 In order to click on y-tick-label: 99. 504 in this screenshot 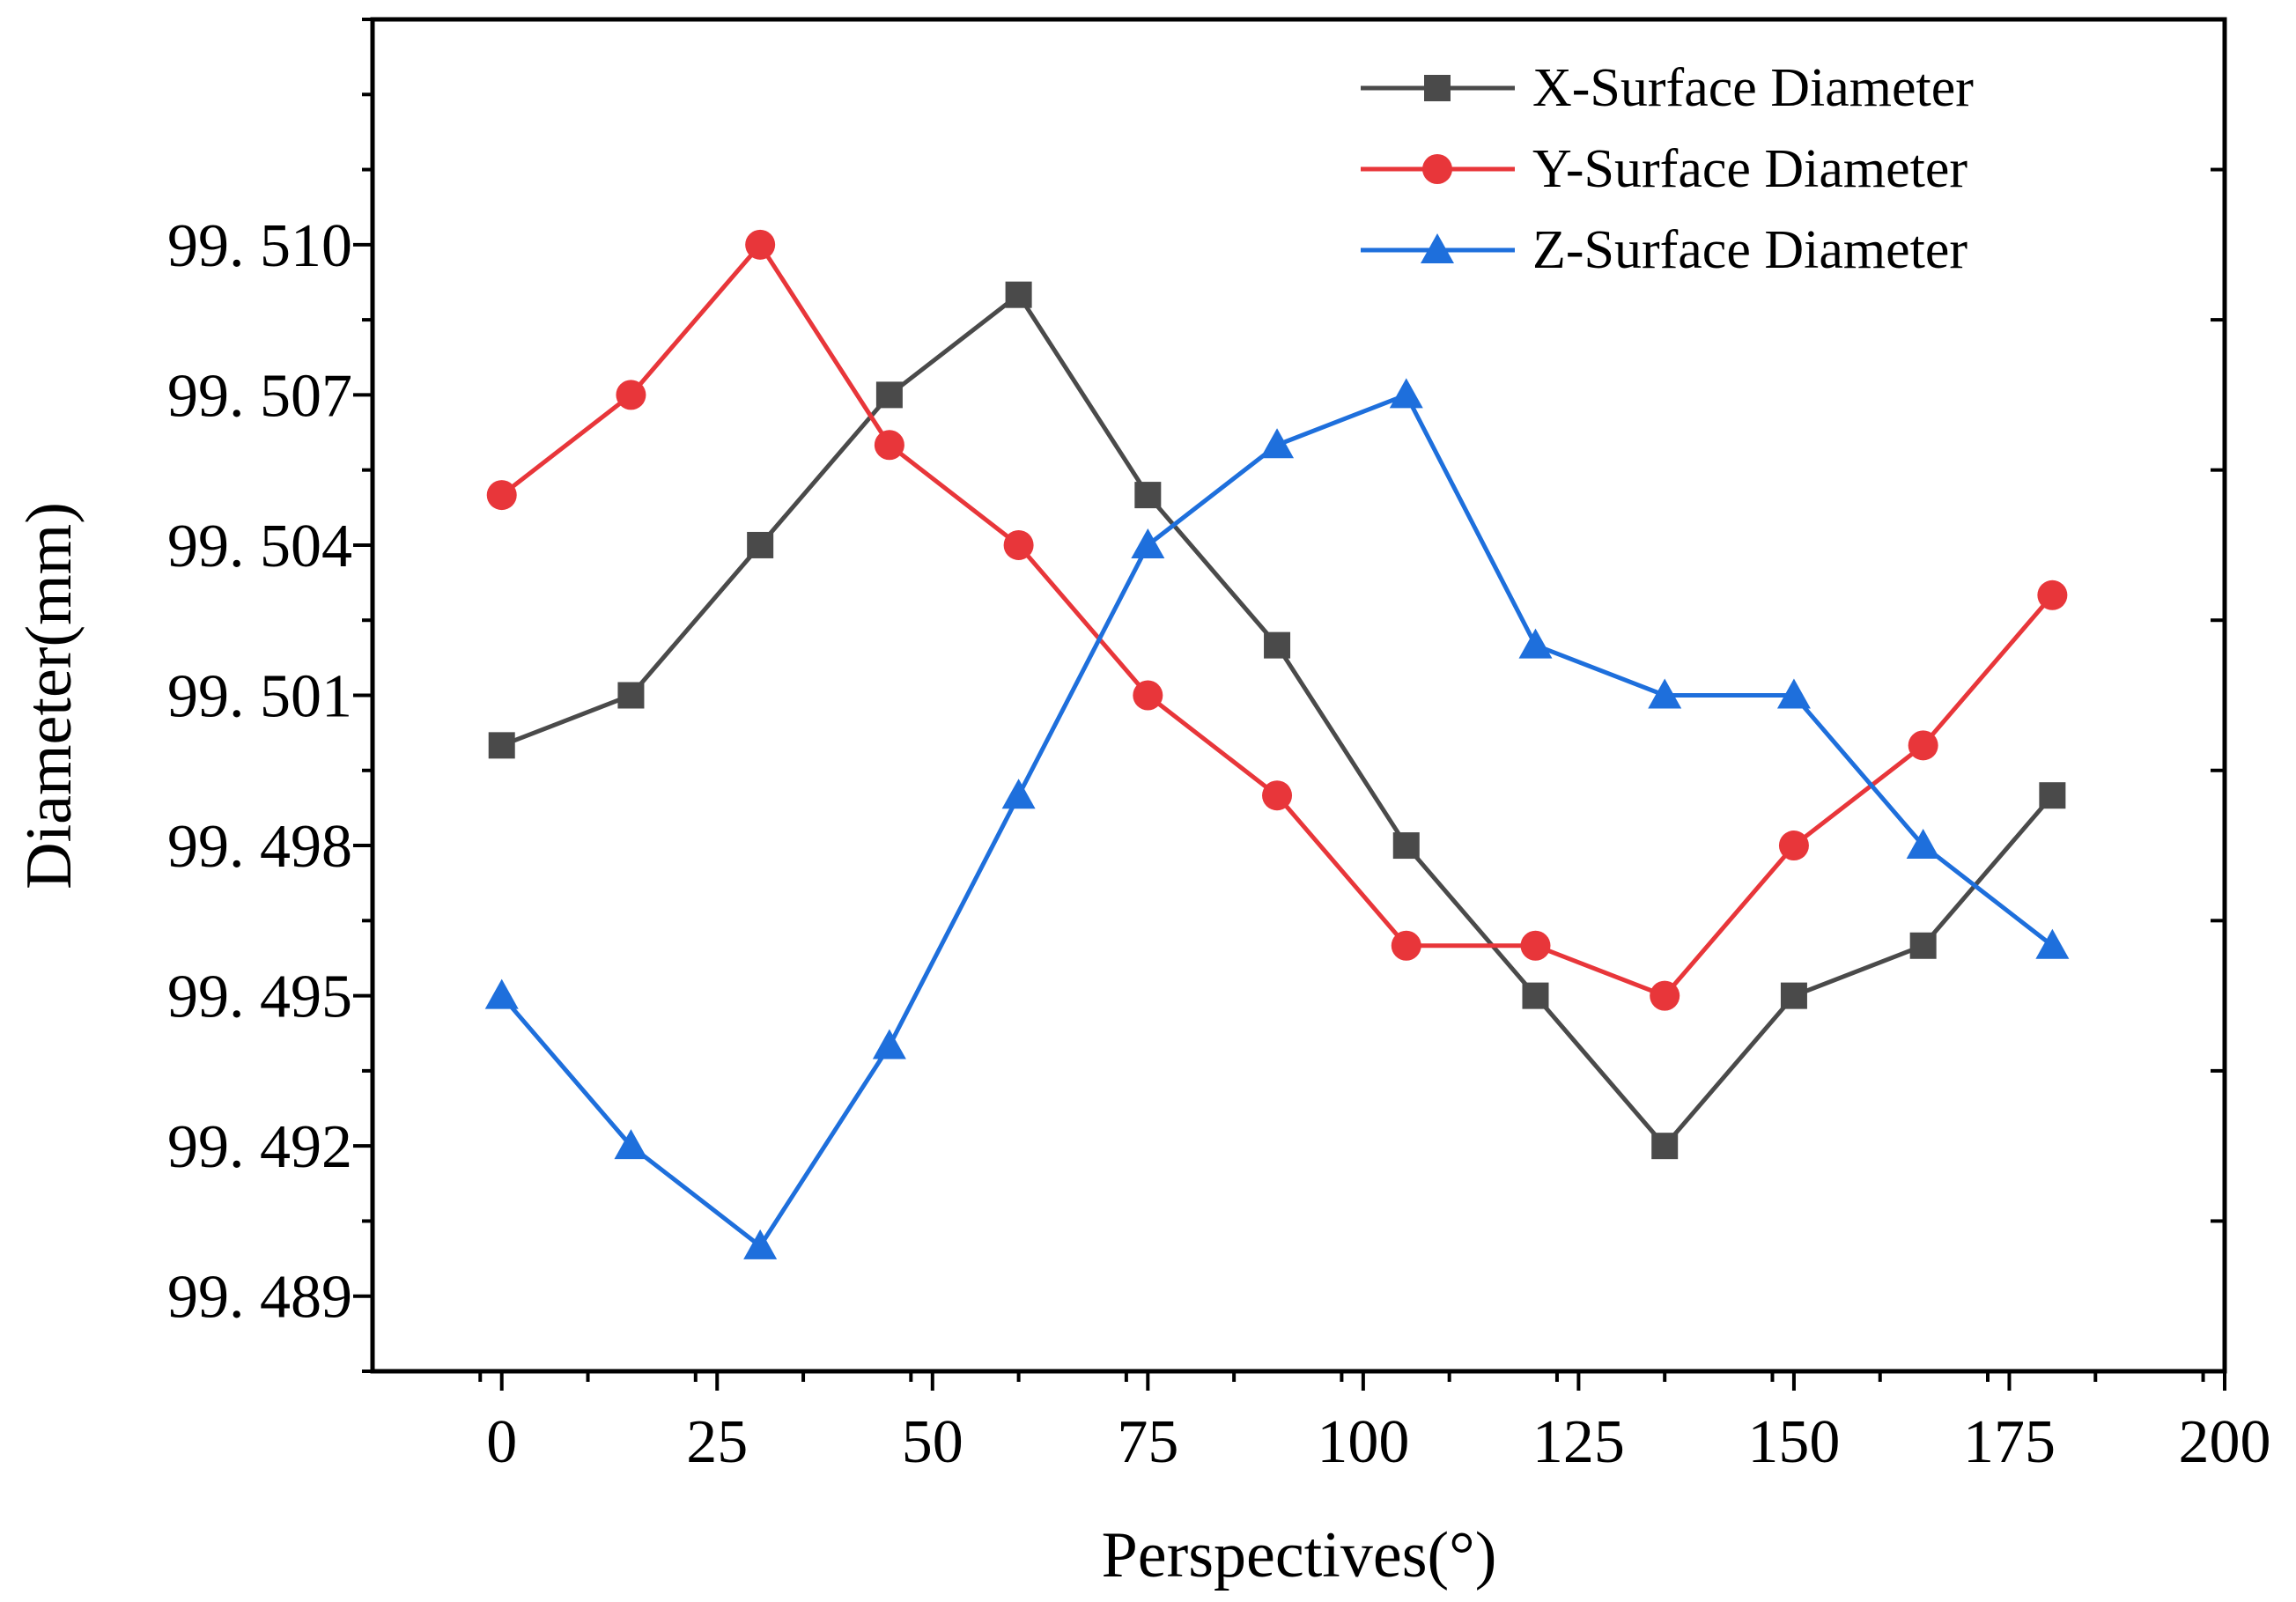, I will do `click(259, 546)`.